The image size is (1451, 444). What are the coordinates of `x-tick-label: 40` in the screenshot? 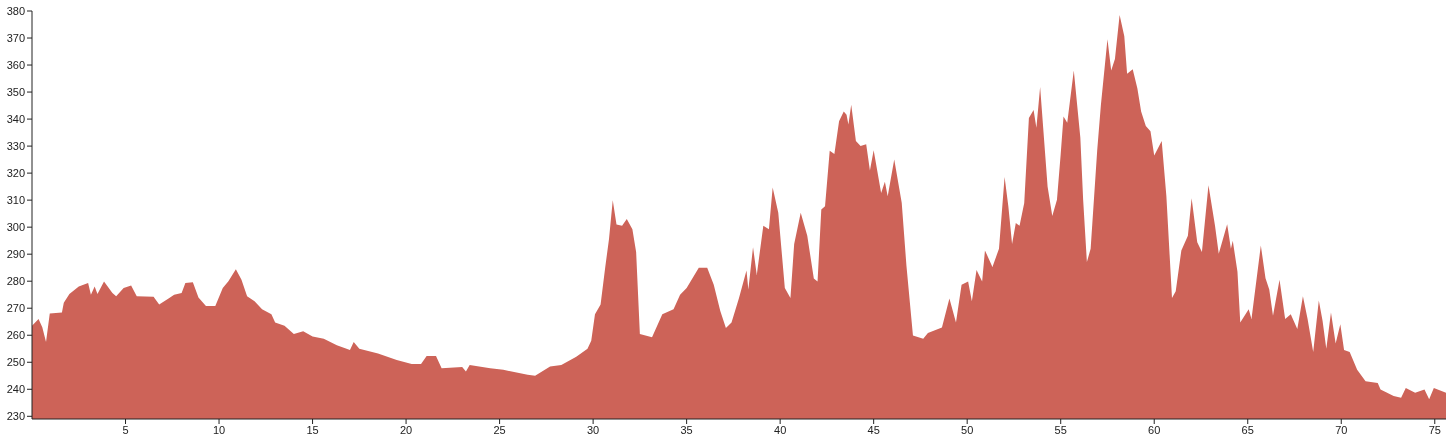 It's located at (780, 430).